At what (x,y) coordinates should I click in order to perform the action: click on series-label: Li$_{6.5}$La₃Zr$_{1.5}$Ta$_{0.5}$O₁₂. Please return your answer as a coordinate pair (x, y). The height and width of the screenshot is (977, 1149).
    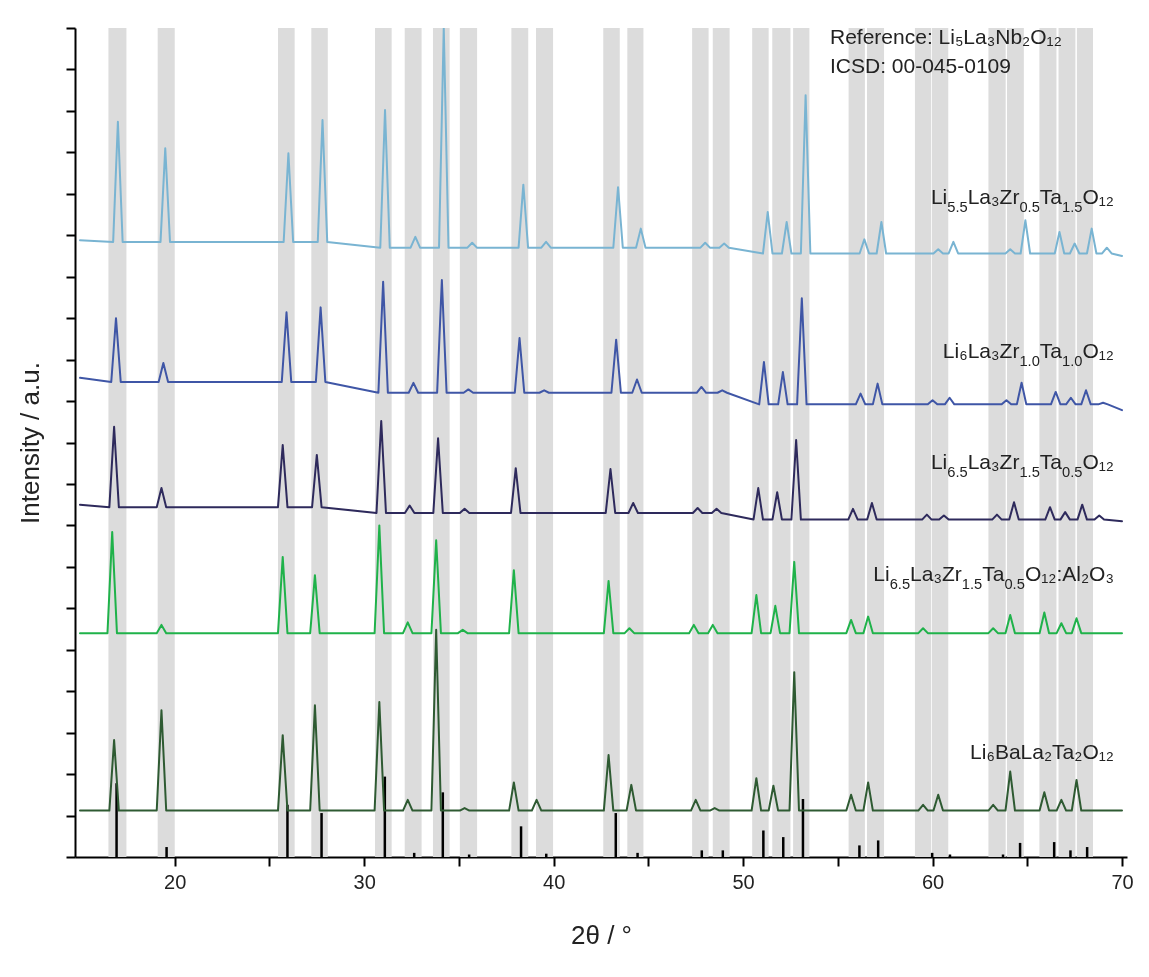
    Looking at the image, I should click on (1022, 465).